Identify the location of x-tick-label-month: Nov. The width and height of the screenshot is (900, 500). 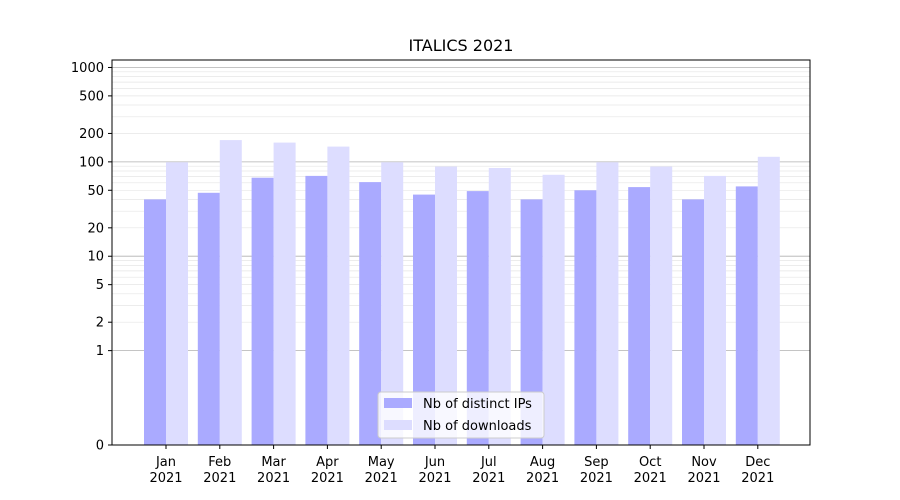
(704, 462).